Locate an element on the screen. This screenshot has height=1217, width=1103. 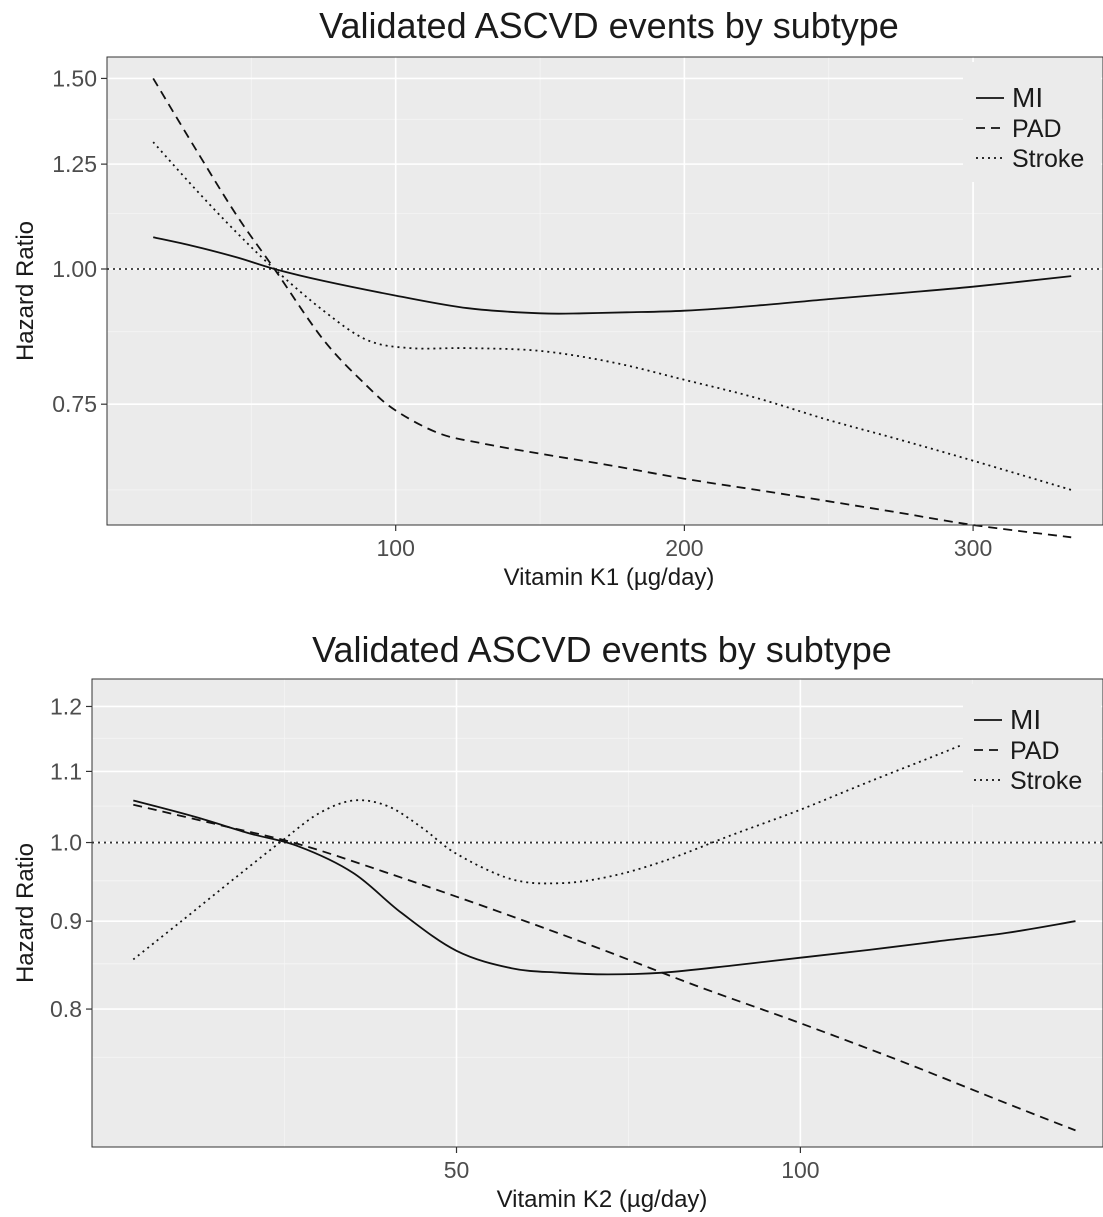
x-axis-ticks: 50 100 is located at coordinates (632, 1165).